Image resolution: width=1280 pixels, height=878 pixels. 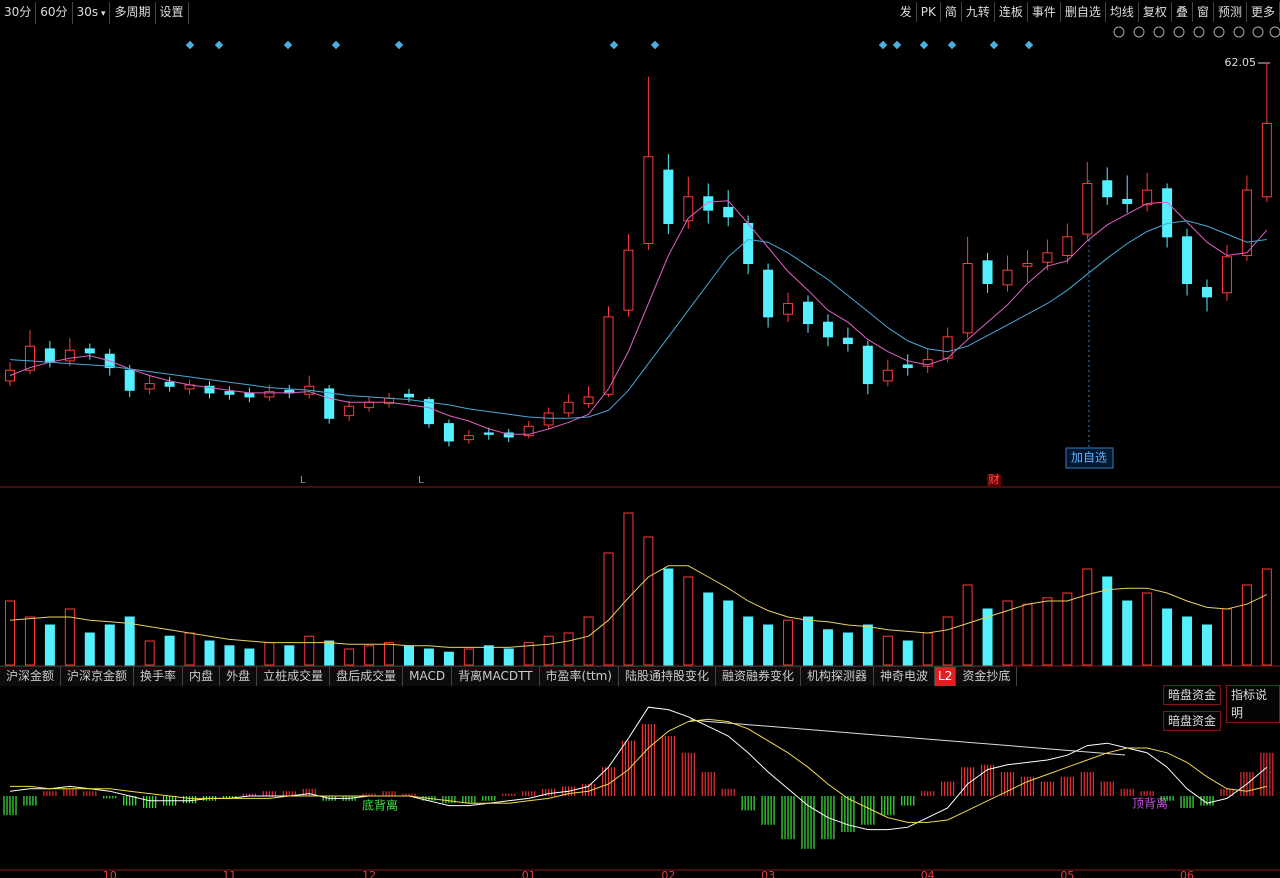 I want to click on indicator-tab: 内盘, so click(x=202, y=676).